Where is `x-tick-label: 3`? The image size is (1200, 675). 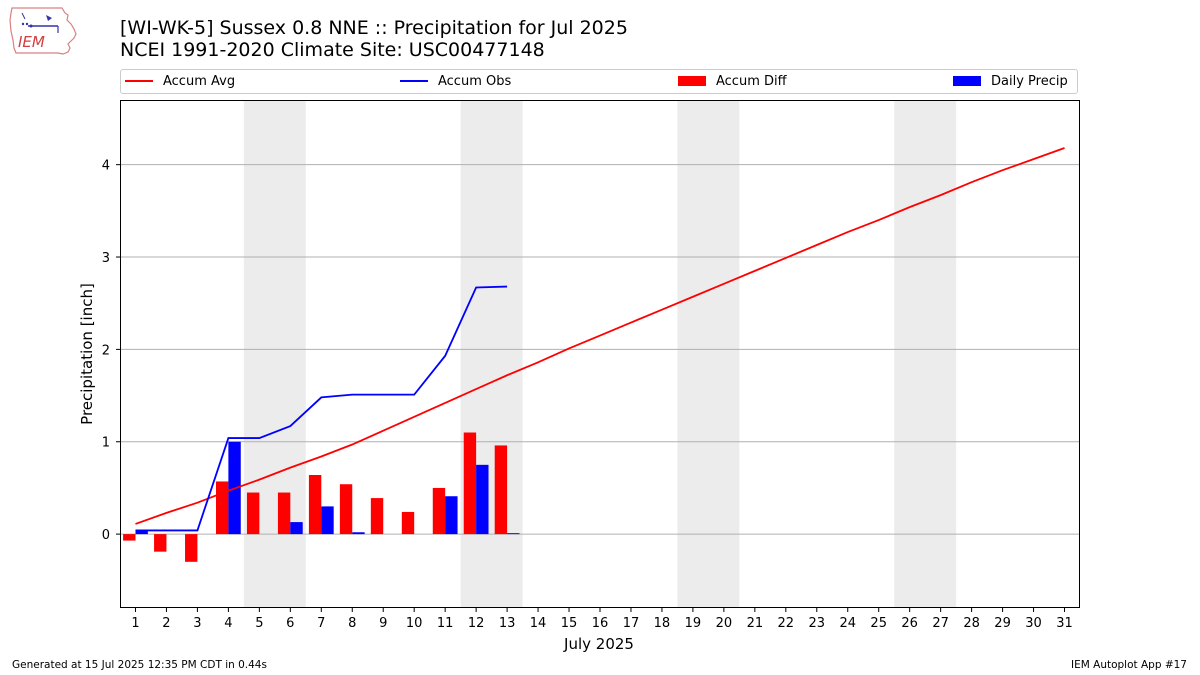
x-tick-label: 3 is located at coordinates (197, 623).